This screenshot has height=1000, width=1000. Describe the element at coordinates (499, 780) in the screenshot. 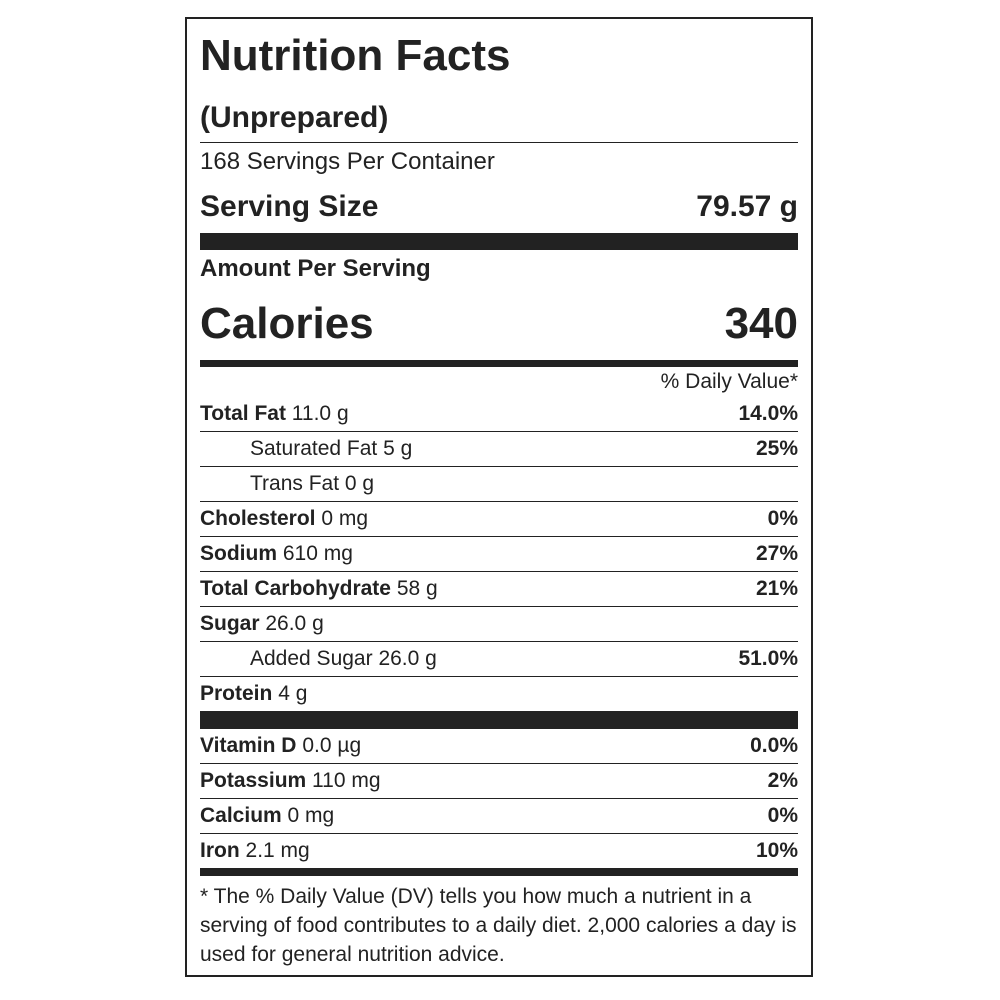

I see `nutrient-row: Potassium 110 mg 2%` at that location.